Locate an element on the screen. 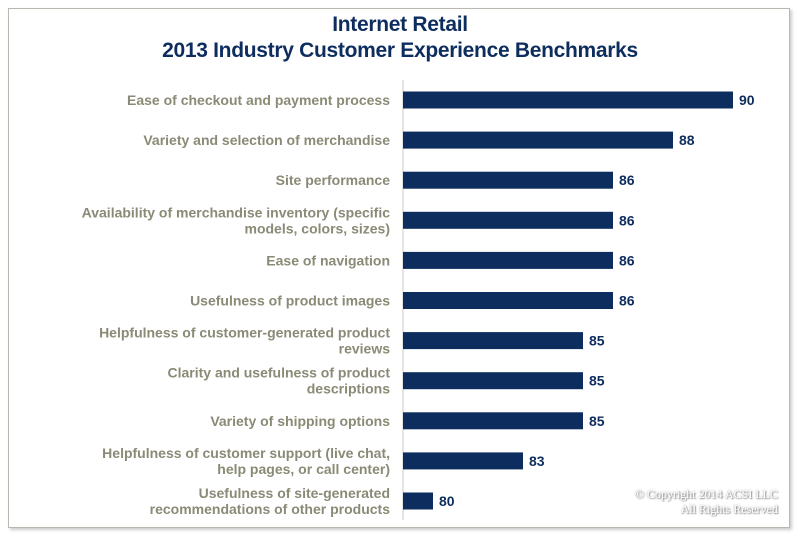 Image resolution: width=800 pixels, height=539 pixels. data-label: 88 is located at coordinates (687, 140).